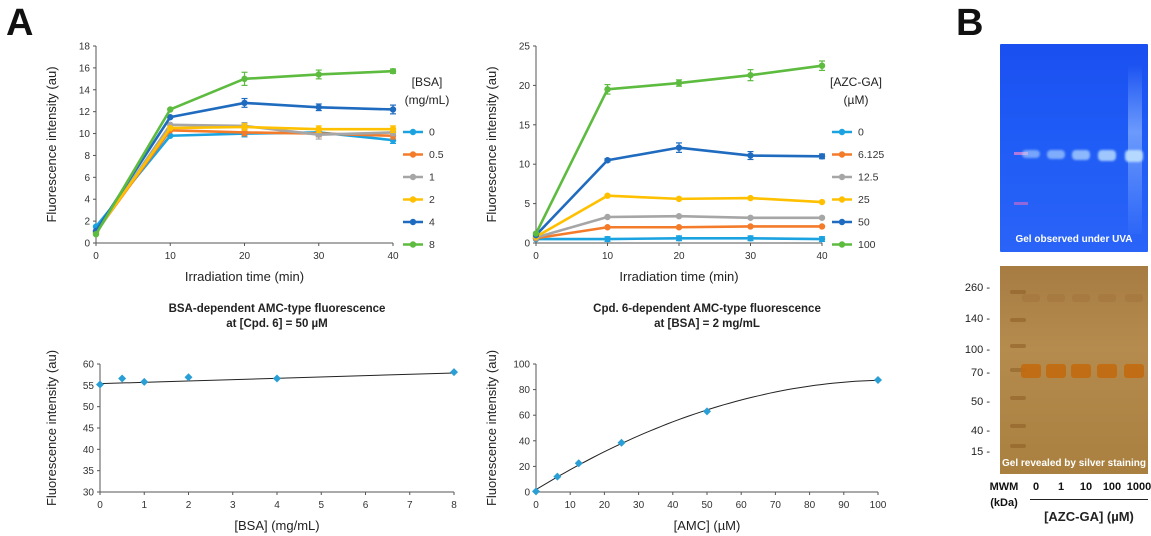 The width and height of the screenshot is (1151, 536). What do you see at coordinates (87, 178) in the screenshot?
I see `y-tick-label: 6` at bounding box center [87, 178].